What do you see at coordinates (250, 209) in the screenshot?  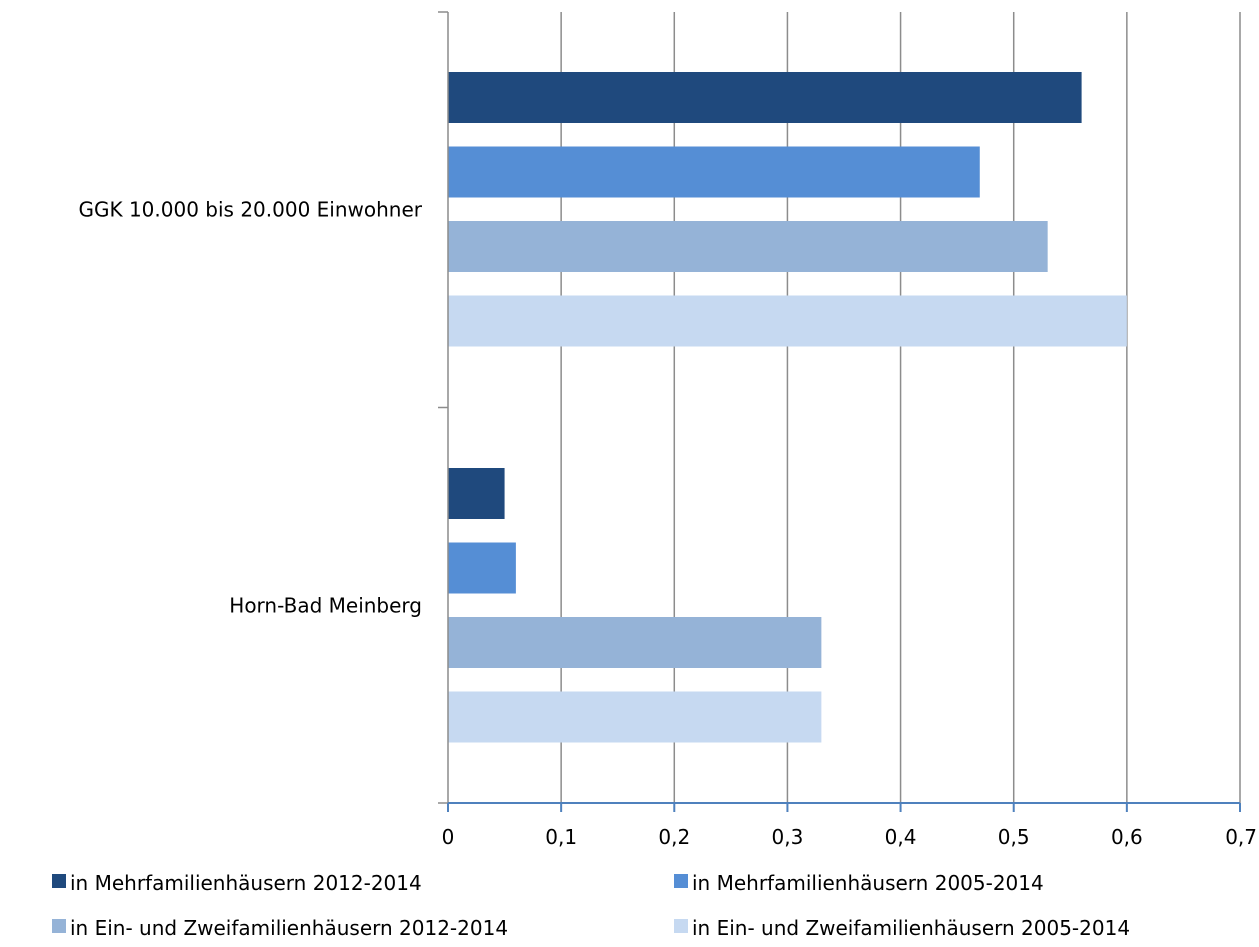 I see `category-label: GGK 10.000 bis 20.000 Einwohner` at bounding box center [250, 209].